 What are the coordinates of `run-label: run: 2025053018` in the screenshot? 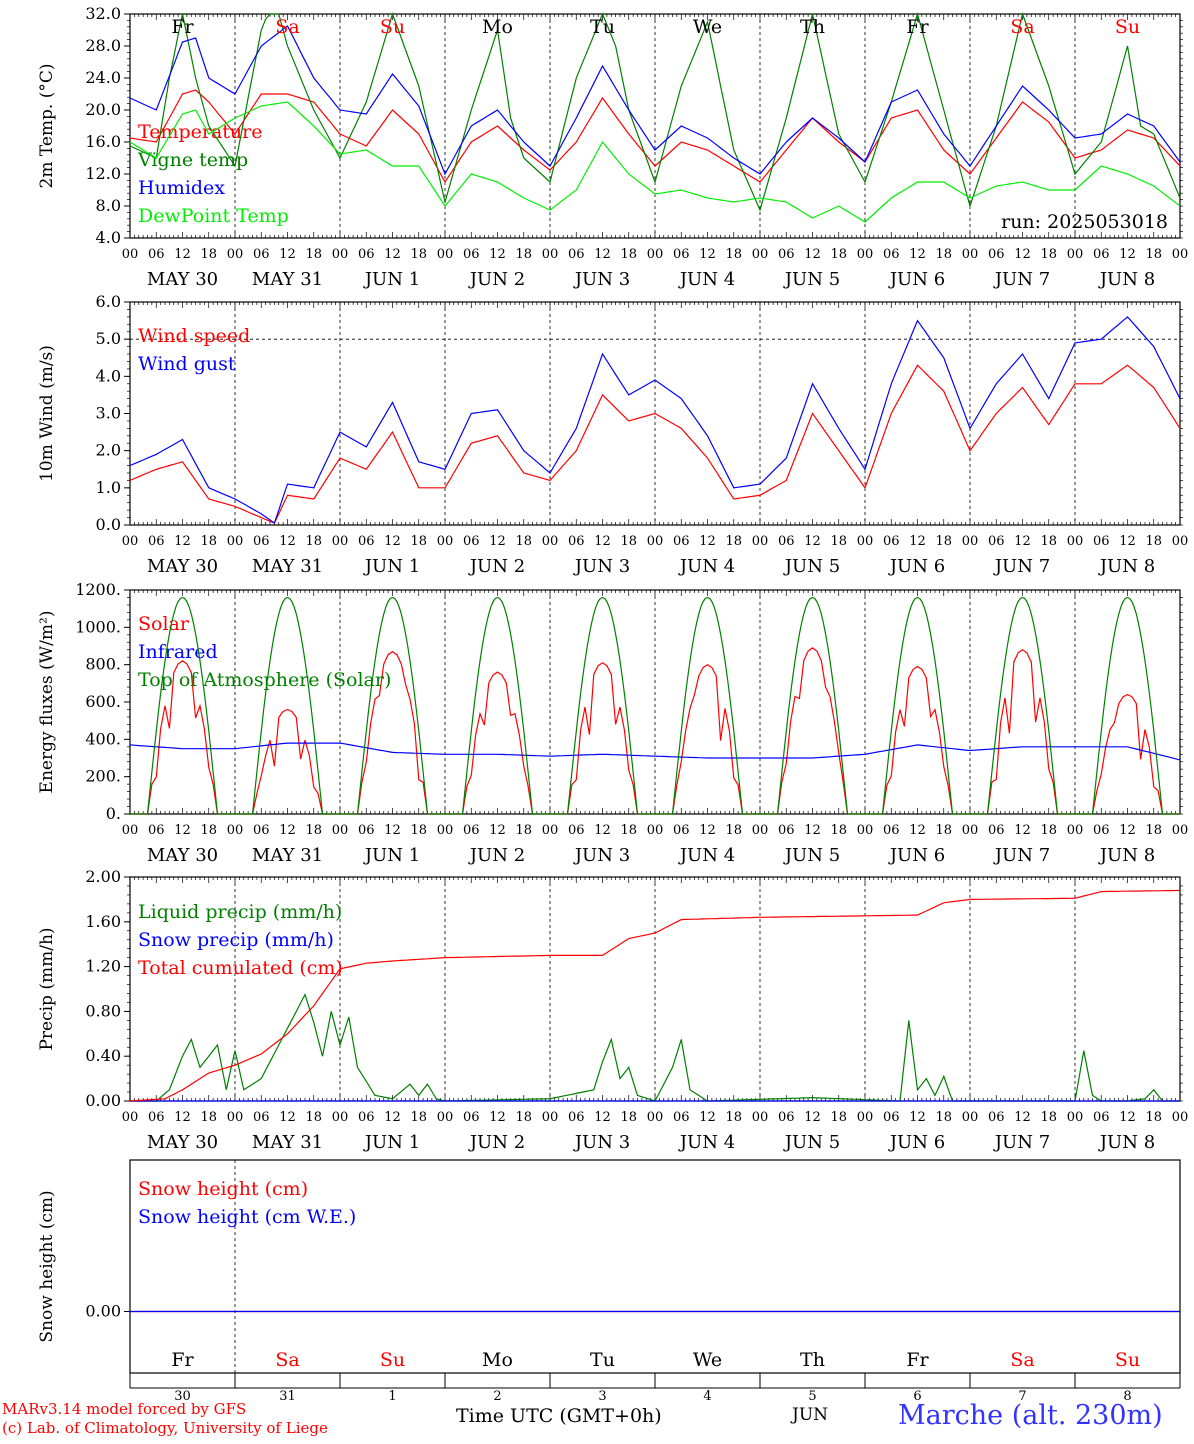 It's located at (1084, 222).